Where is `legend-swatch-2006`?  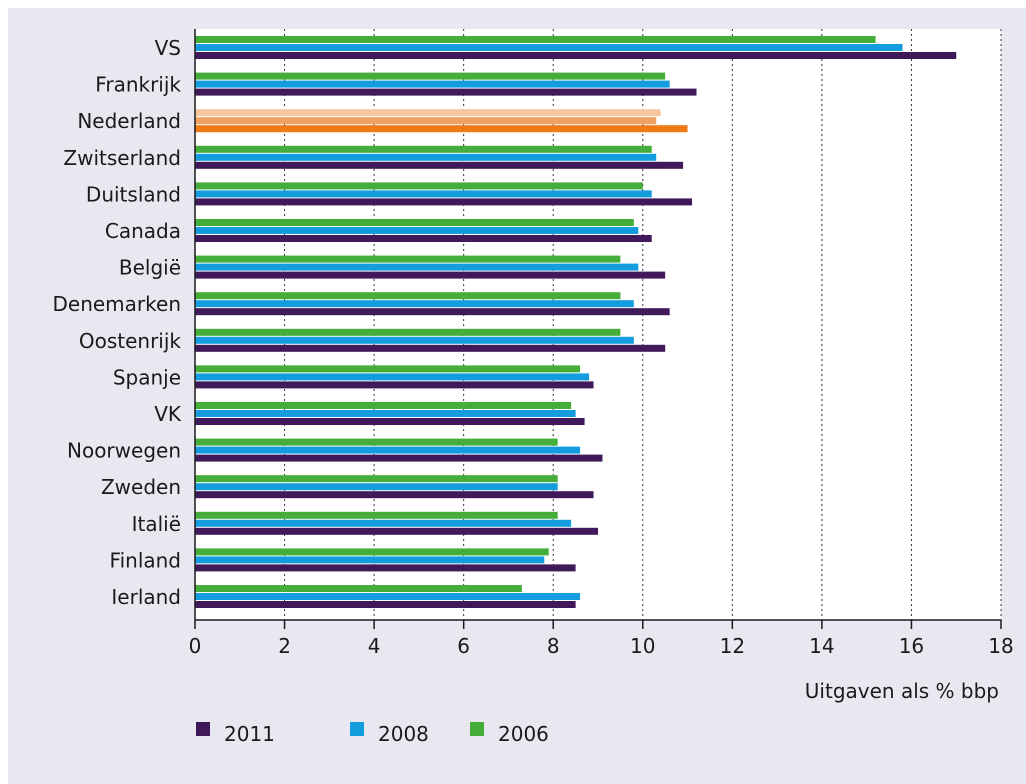 legend-swatch-2006 is located at coordinates (477, 729).